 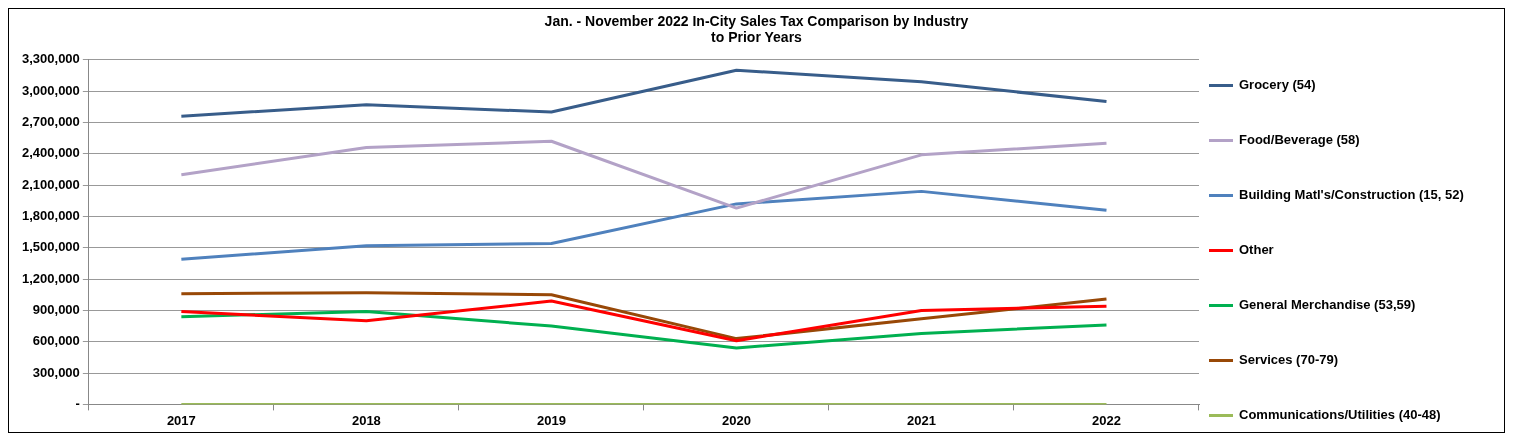 What do you see at coordinates (50, 153) in the screenshot?
I see `y-tick-label: 2,400,000` at bounding box center [50, 153].